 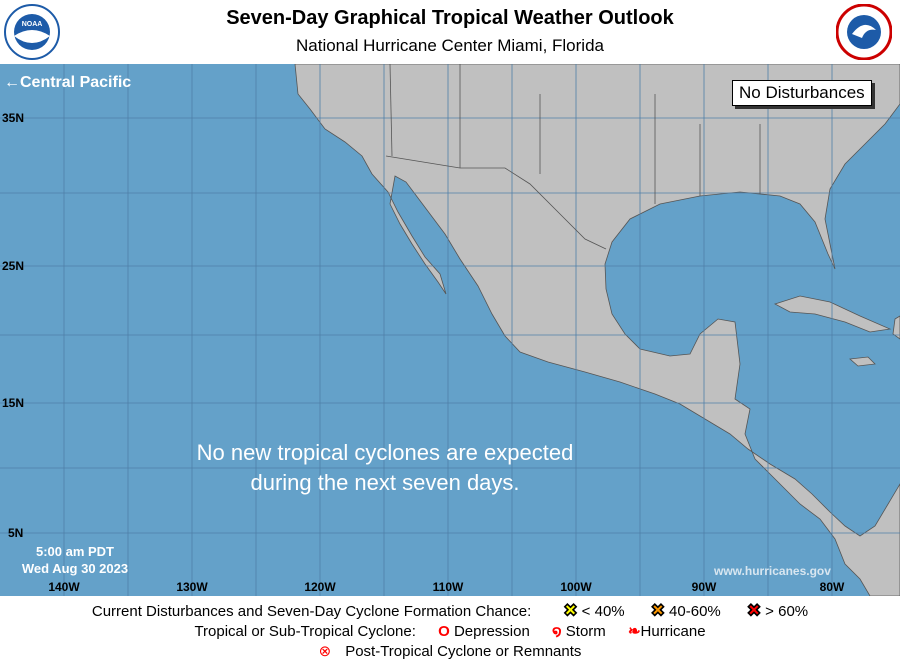 What do you see at coordinates (896, 327) in the screenshot?
I see `hispaniola` at bounding box center [896, 327].